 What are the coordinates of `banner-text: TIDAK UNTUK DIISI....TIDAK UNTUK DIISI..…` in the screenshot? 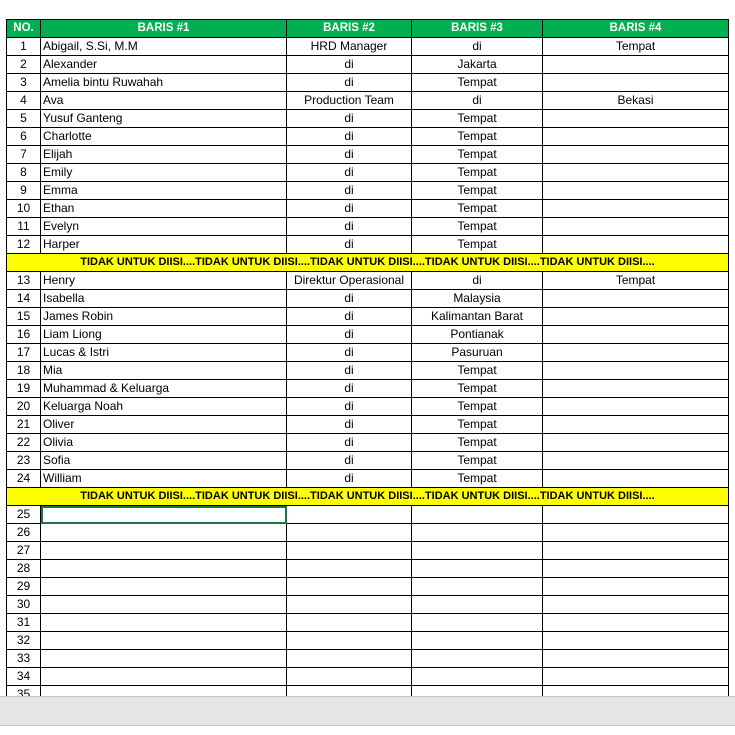 It's located at (367, 496).